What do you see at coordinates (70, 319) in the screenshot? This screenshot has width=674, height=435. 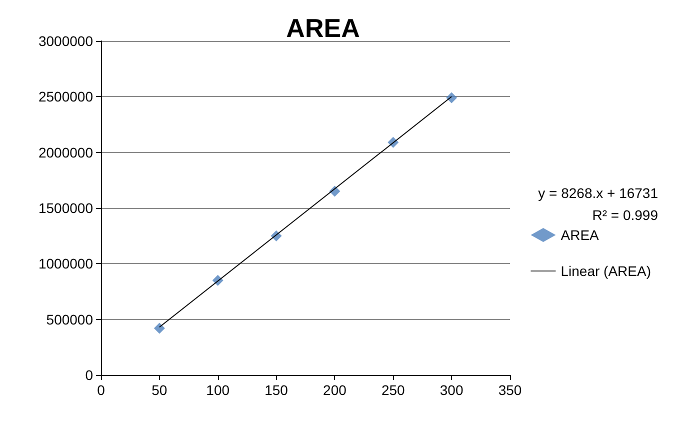 I see `y-tick-label: 500000` at bounding box center [70, 319].